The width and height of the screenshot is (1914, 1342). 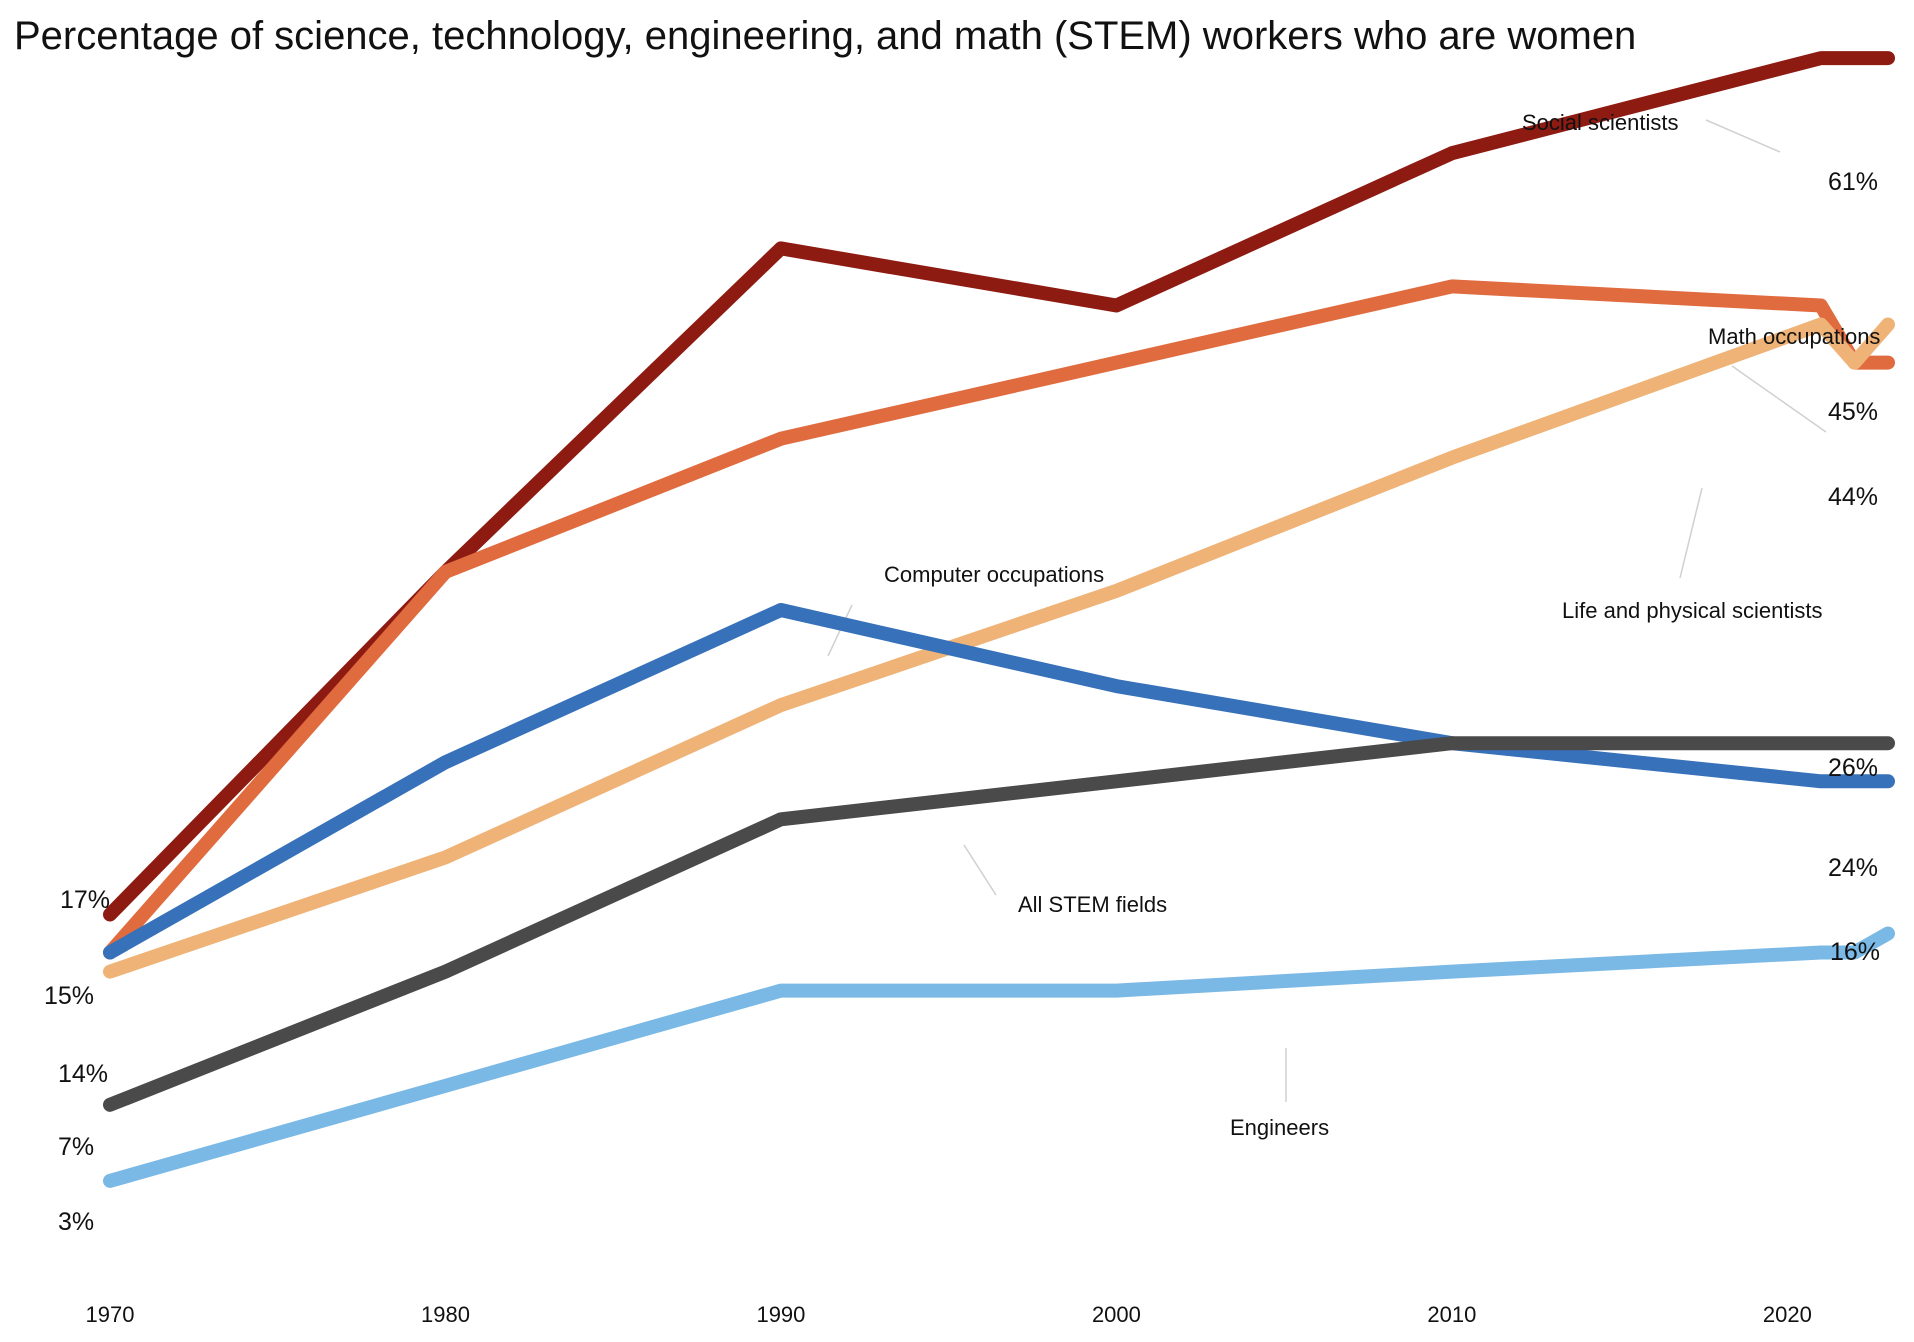 What do you see at coordinates (1853, 412) in the screenshot?
I see `value-label: 45%` at bounding box center [1853, 412].